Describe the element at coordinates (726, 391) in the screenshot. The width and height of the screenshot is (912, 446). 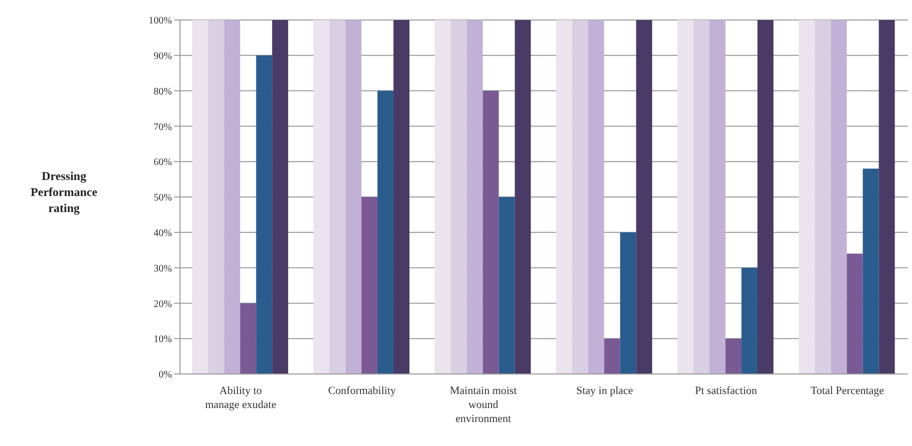
I see `x-tick-label: Pt satisfaction` at that location.